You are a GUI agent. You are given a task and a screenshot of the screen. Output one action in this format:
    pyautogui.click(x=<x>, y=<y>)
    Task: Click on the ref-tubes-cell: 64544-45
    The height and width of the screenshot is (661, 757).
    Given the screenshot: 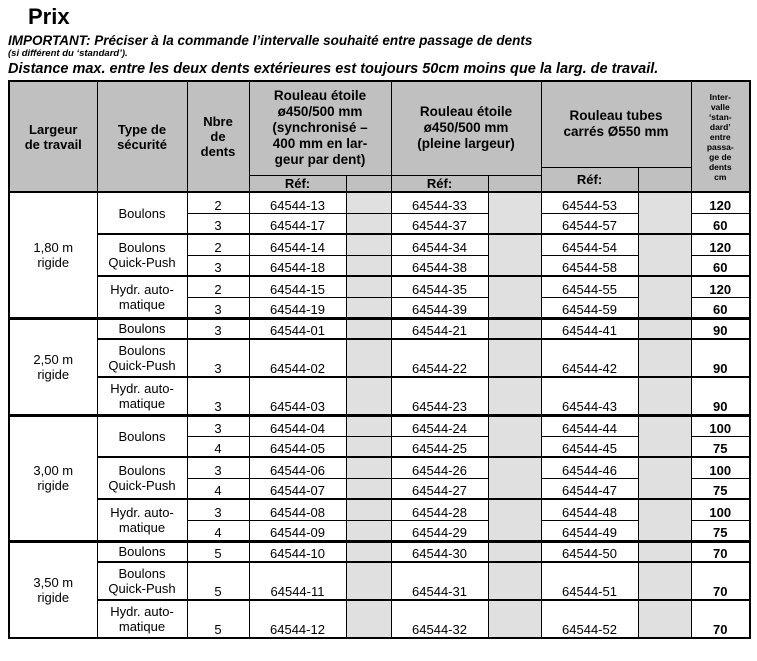 What is the action you would take?
    pyautogui.click(x=589, y=446)
    